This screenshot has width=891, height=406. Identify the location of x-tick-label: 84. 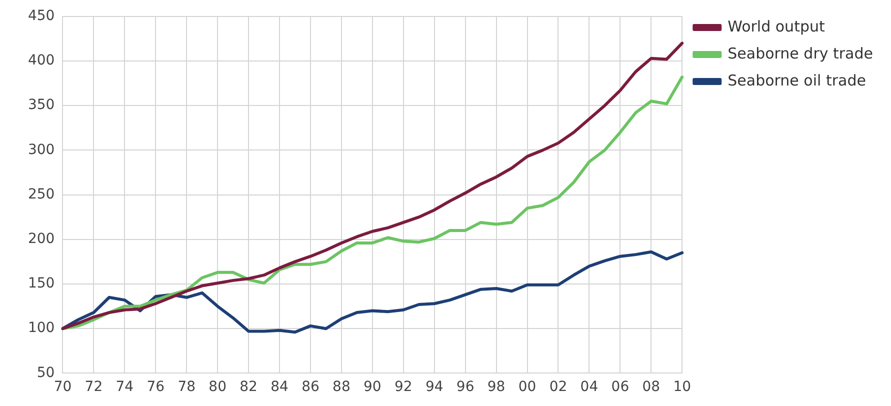
(279, 387).